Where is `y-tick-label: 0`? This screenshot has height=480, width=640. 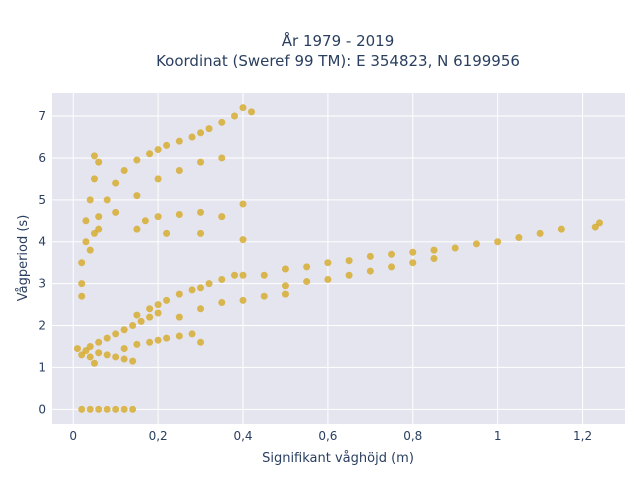 y-tick-label: 0 is located at coordinates (42, 409).